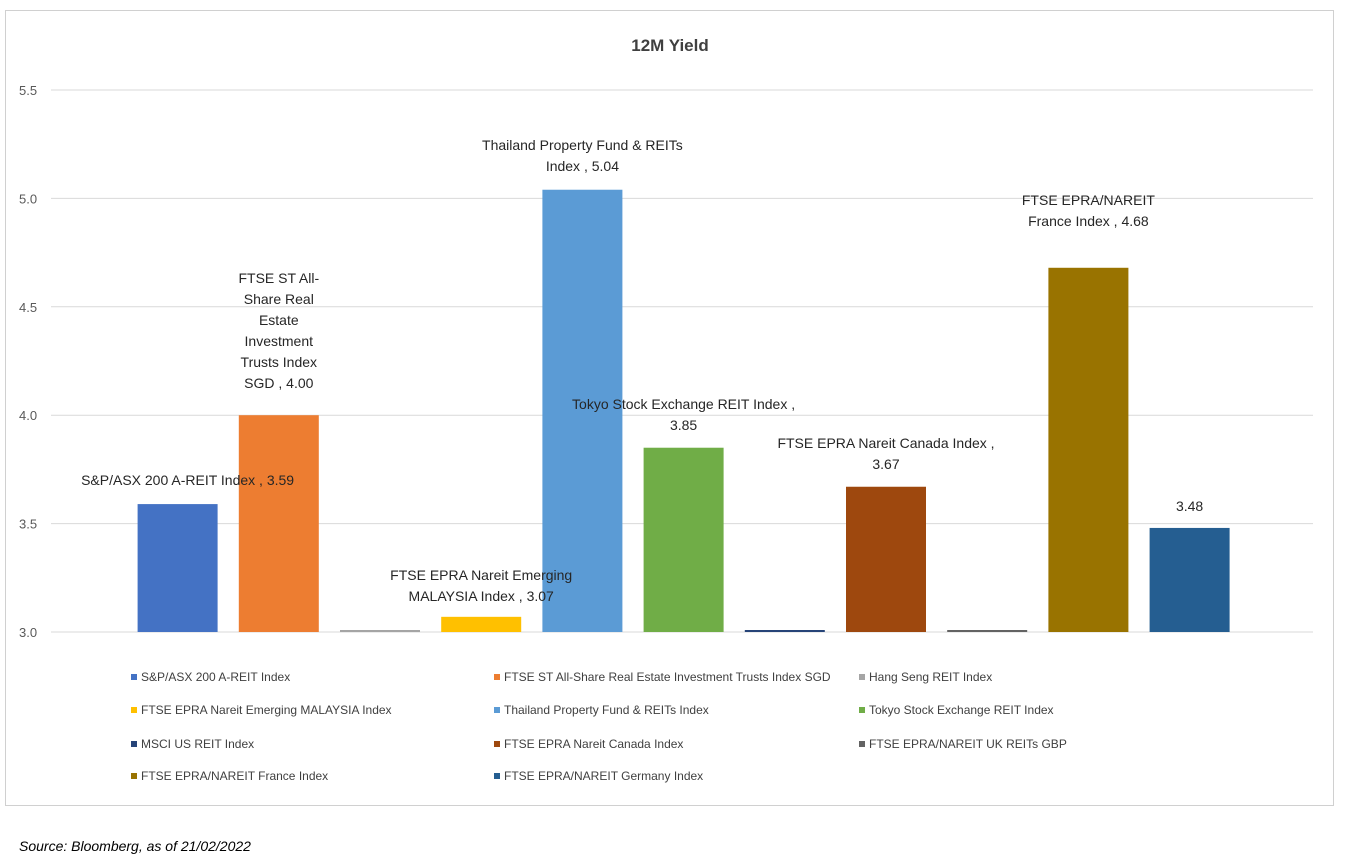 This screenshot has height=865, width=1357. What do you see at coordinates (278, 278) in the screenshot?
I see `data-label: FTSE ST All-` at bounding box center [278, 278].